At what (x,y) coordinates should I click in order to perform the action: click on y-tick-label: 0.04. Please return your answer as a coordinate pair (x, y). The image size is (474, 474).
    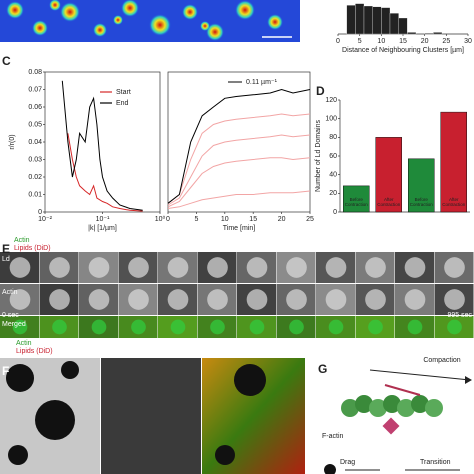
    Looking at the image, I should click on (35, 142).